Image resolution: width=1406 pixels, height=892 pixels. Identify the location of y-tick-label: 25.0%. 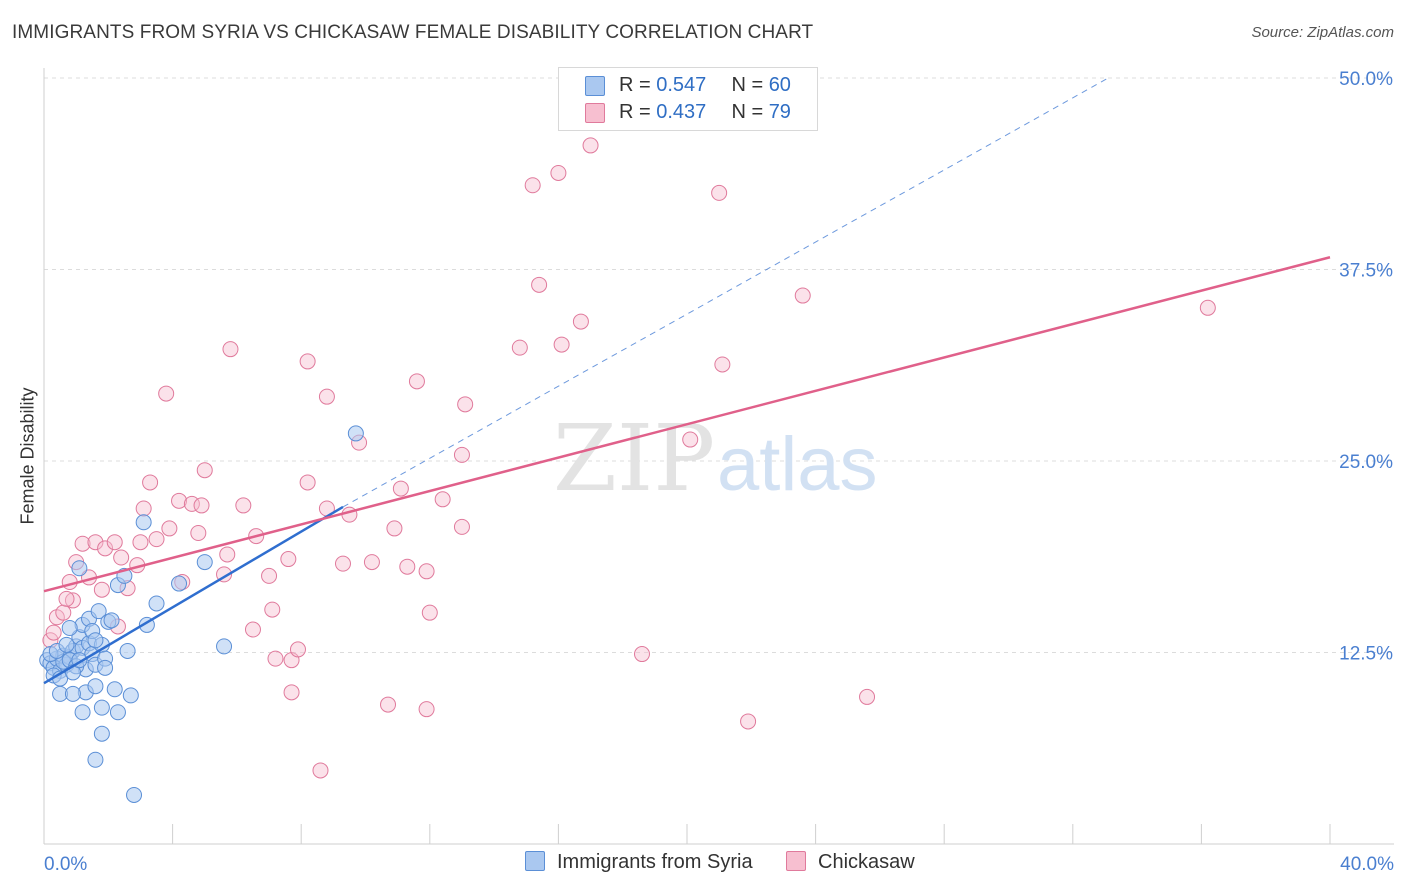
(1366, 462).